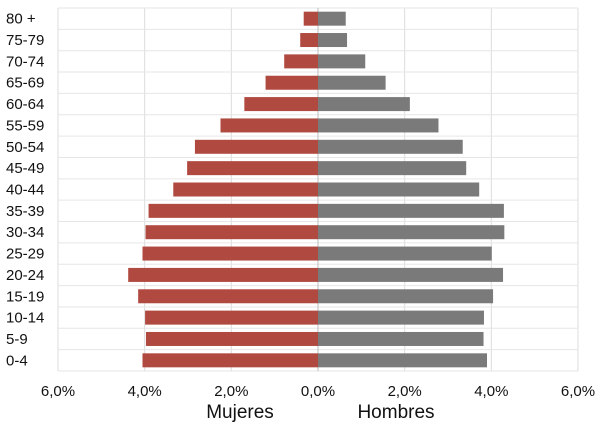  I want to click on category-label: 25-29, so click(25, 254).